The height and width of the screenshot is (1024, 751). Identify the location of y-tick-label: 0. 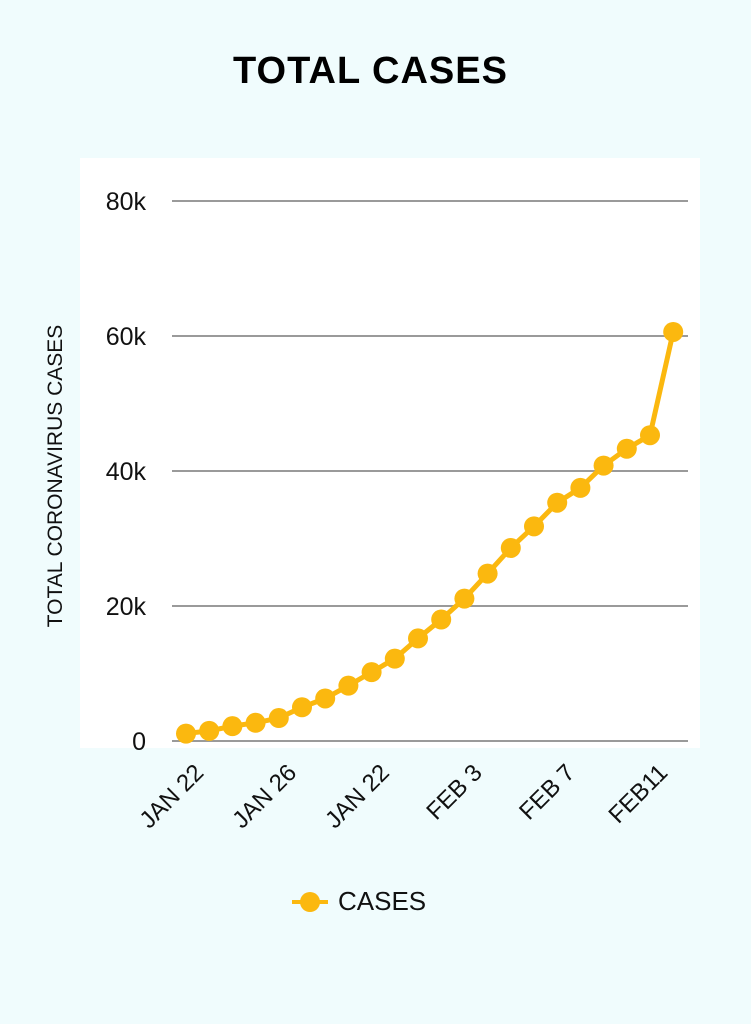
(139, 742).